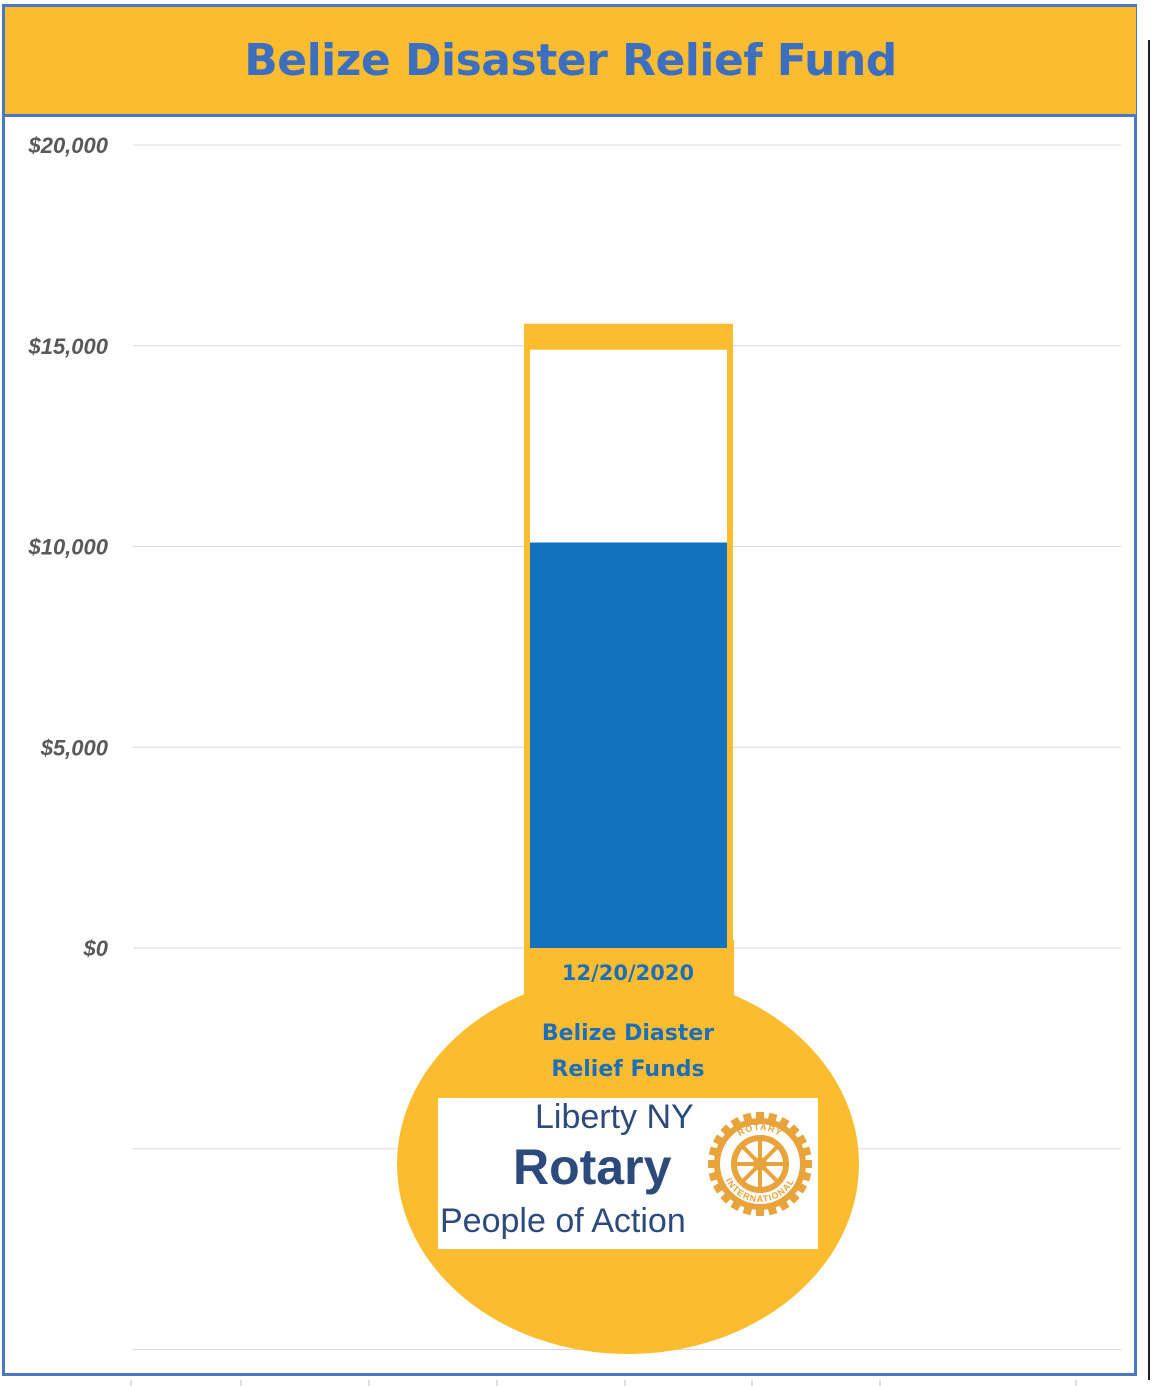 Image resolution: width=1154 pixels, height=1386 pixels. What do you see at coordinates (760, 1164) in the screenshot?
I see `rotary-wheel-icon: ROTARY INTERNATIONAL` at bounding box center [760, 1164].